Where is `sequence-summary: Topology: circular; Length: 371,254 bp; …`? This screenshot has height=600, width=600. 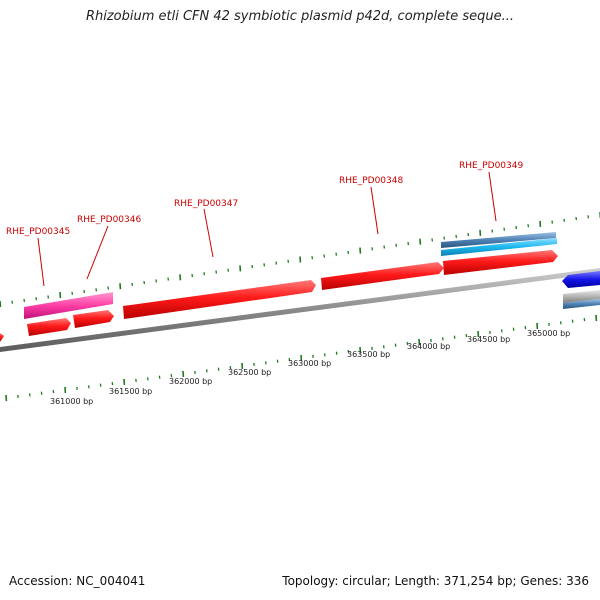 sequence-summary: Topology: circular; Length: 371,254 bp; … is located at coordinates (435, 581).